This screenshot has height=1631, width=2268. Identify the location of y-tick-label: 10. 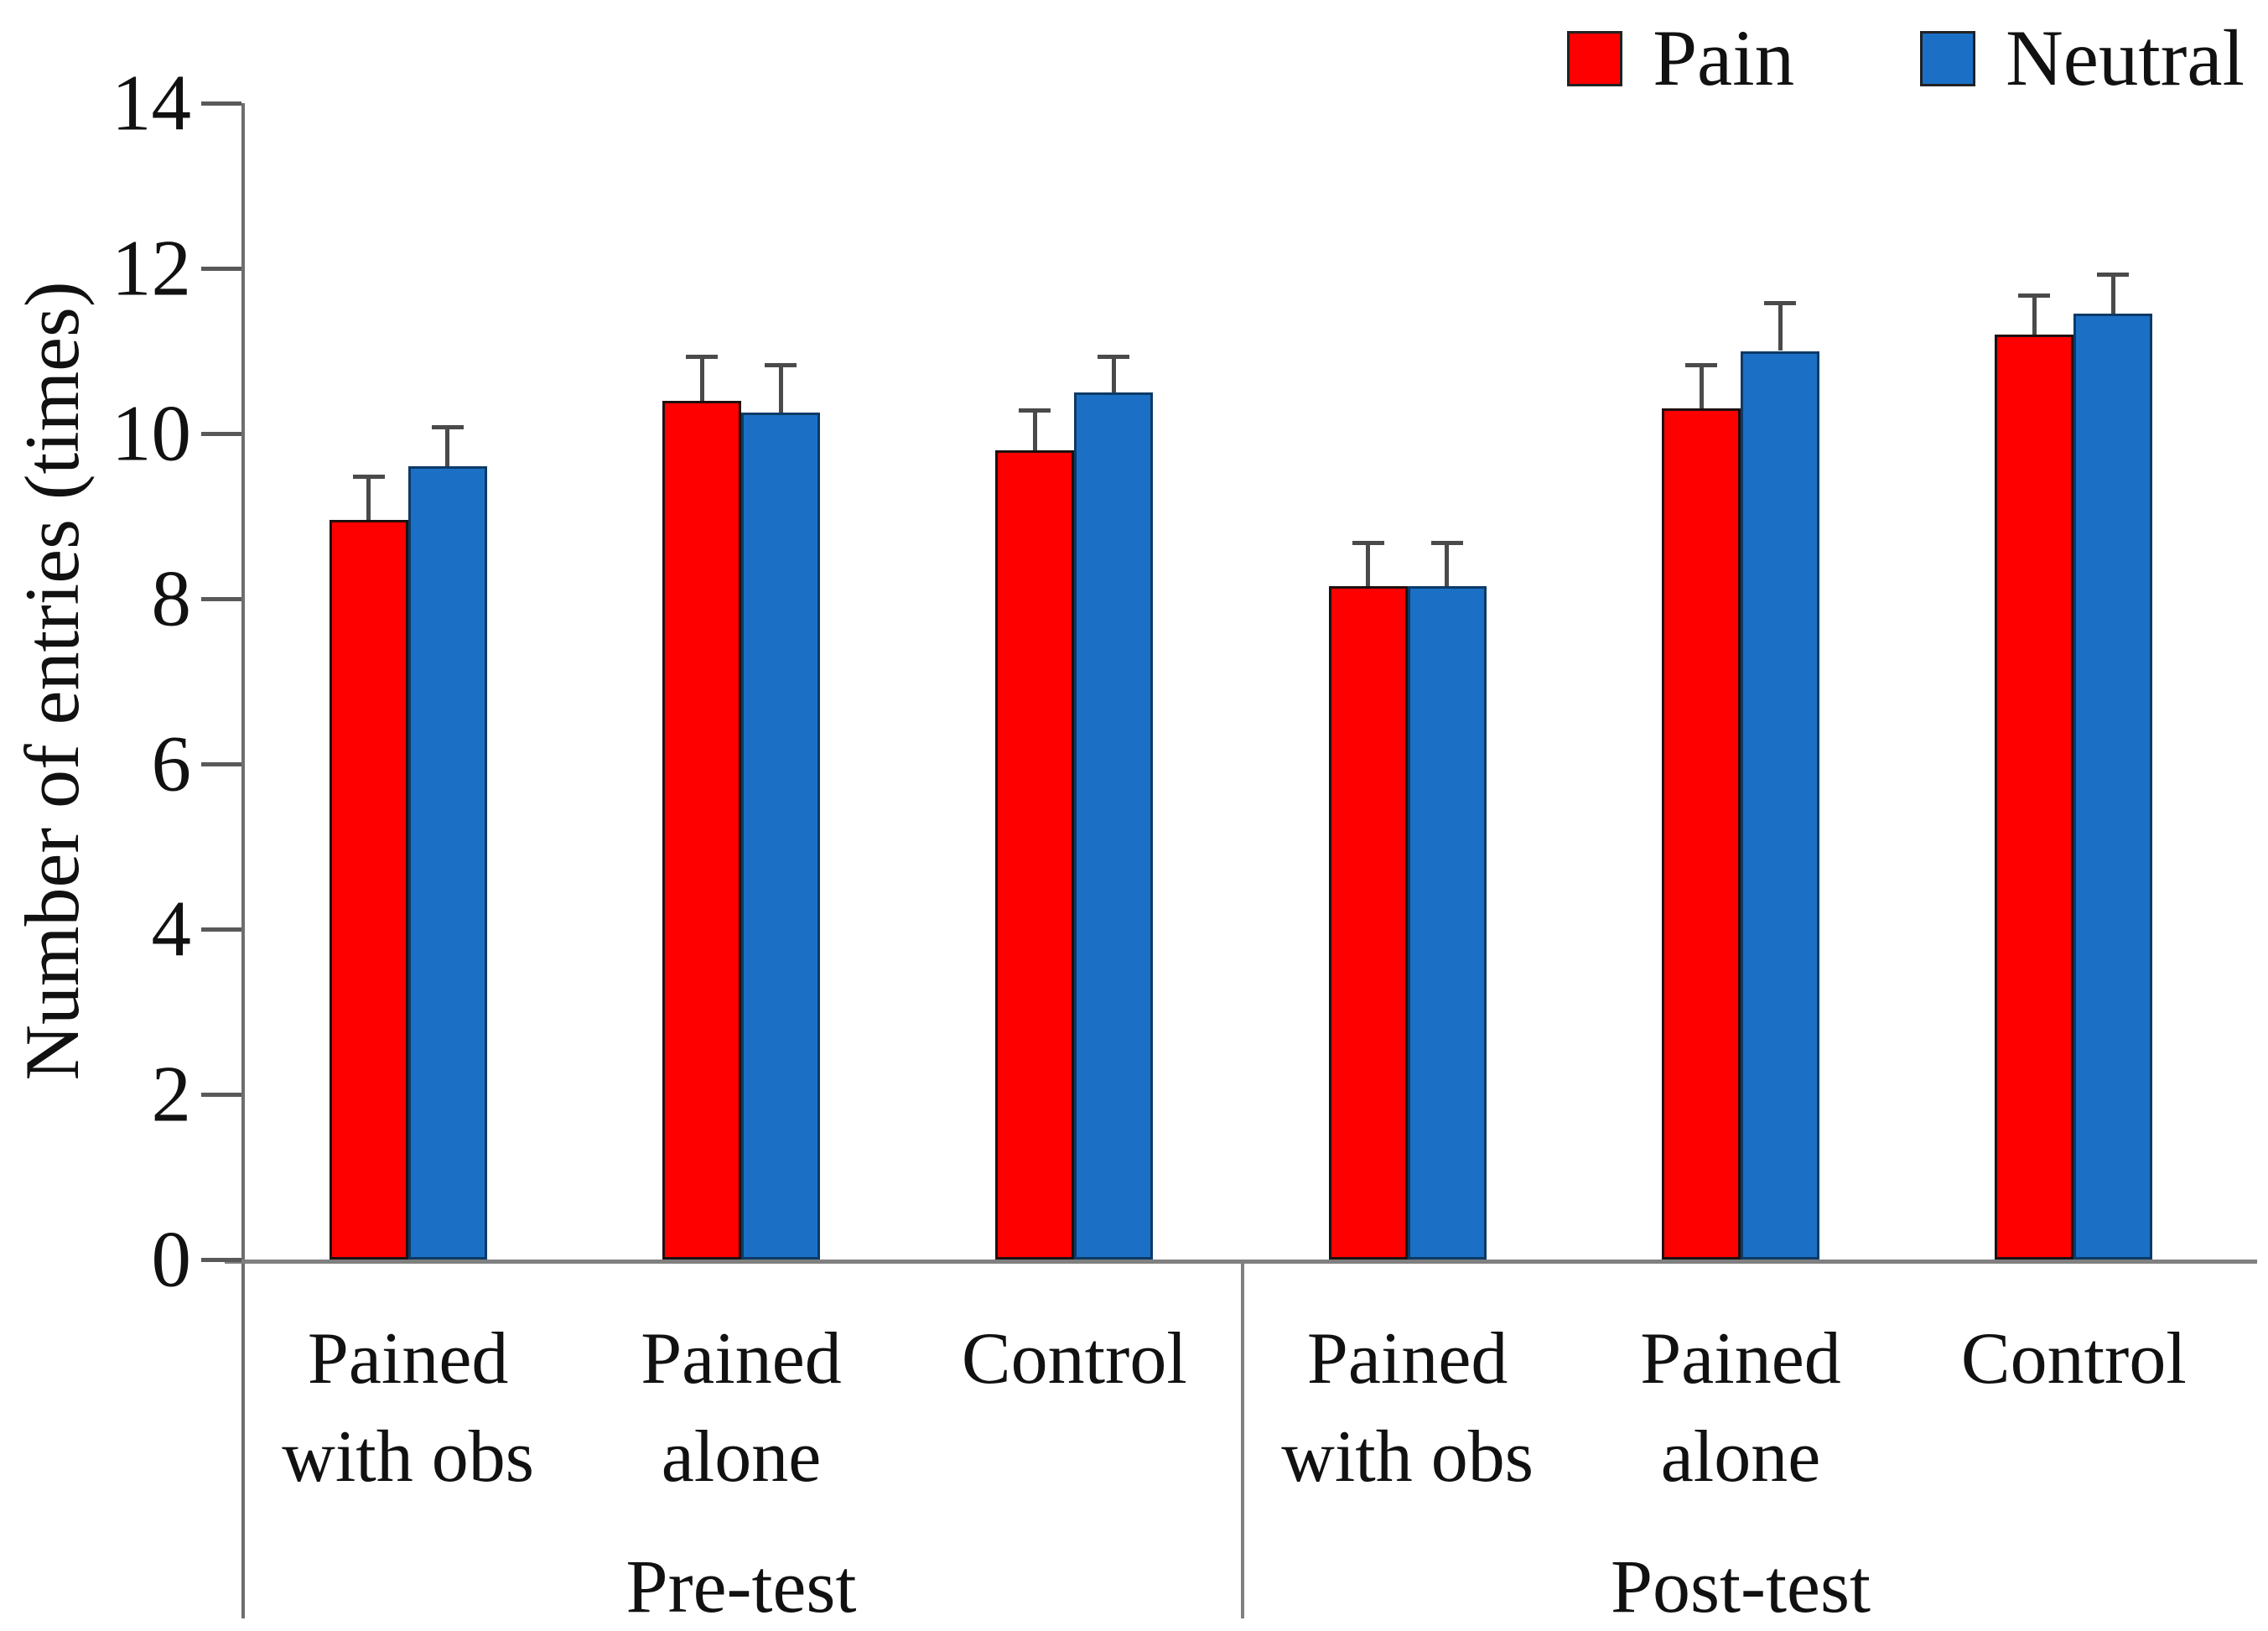
(151, 433).